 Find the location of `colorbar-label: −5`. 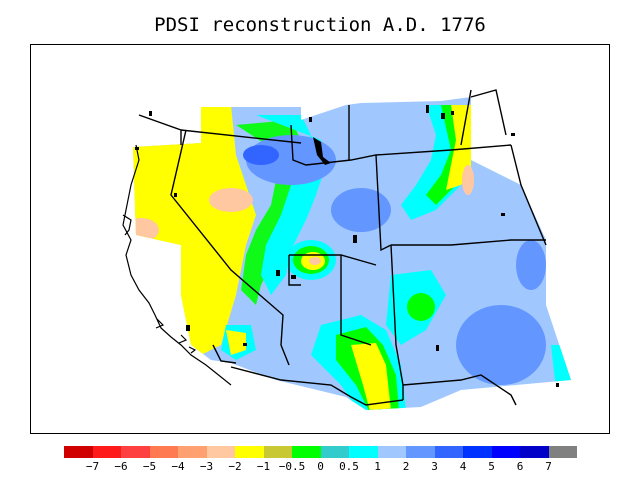

colorbar-label: −5 is located at coordinates (149, 466).